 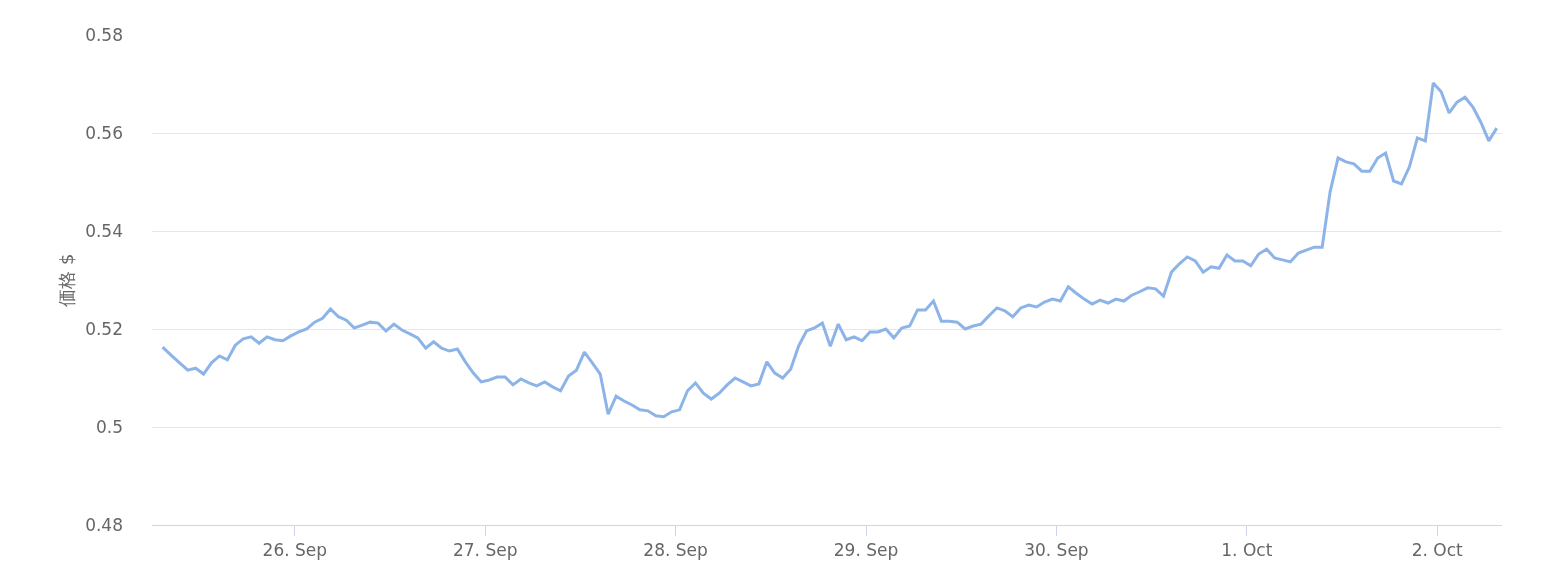 What do you see at coordinates (104, 34) in the screenshot?
I see `y-tick-label: 0.58` at bounding box center [104, 34].